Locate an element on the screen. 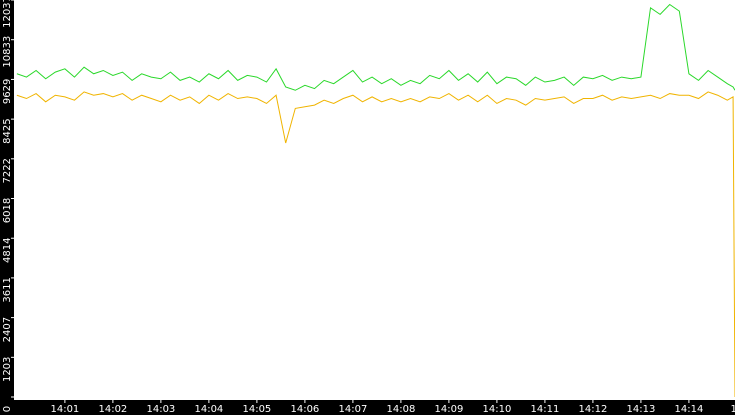 The height and width of the screenshot is (415, 735). x-tick-label: 14:10 is located at coordinates (496, 409).